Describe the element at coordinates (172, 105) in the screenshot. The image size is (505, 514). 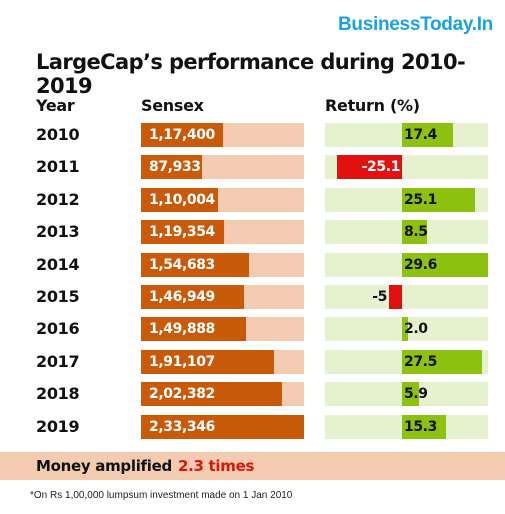
I see `sensex-column-header: Sensex` at that location.